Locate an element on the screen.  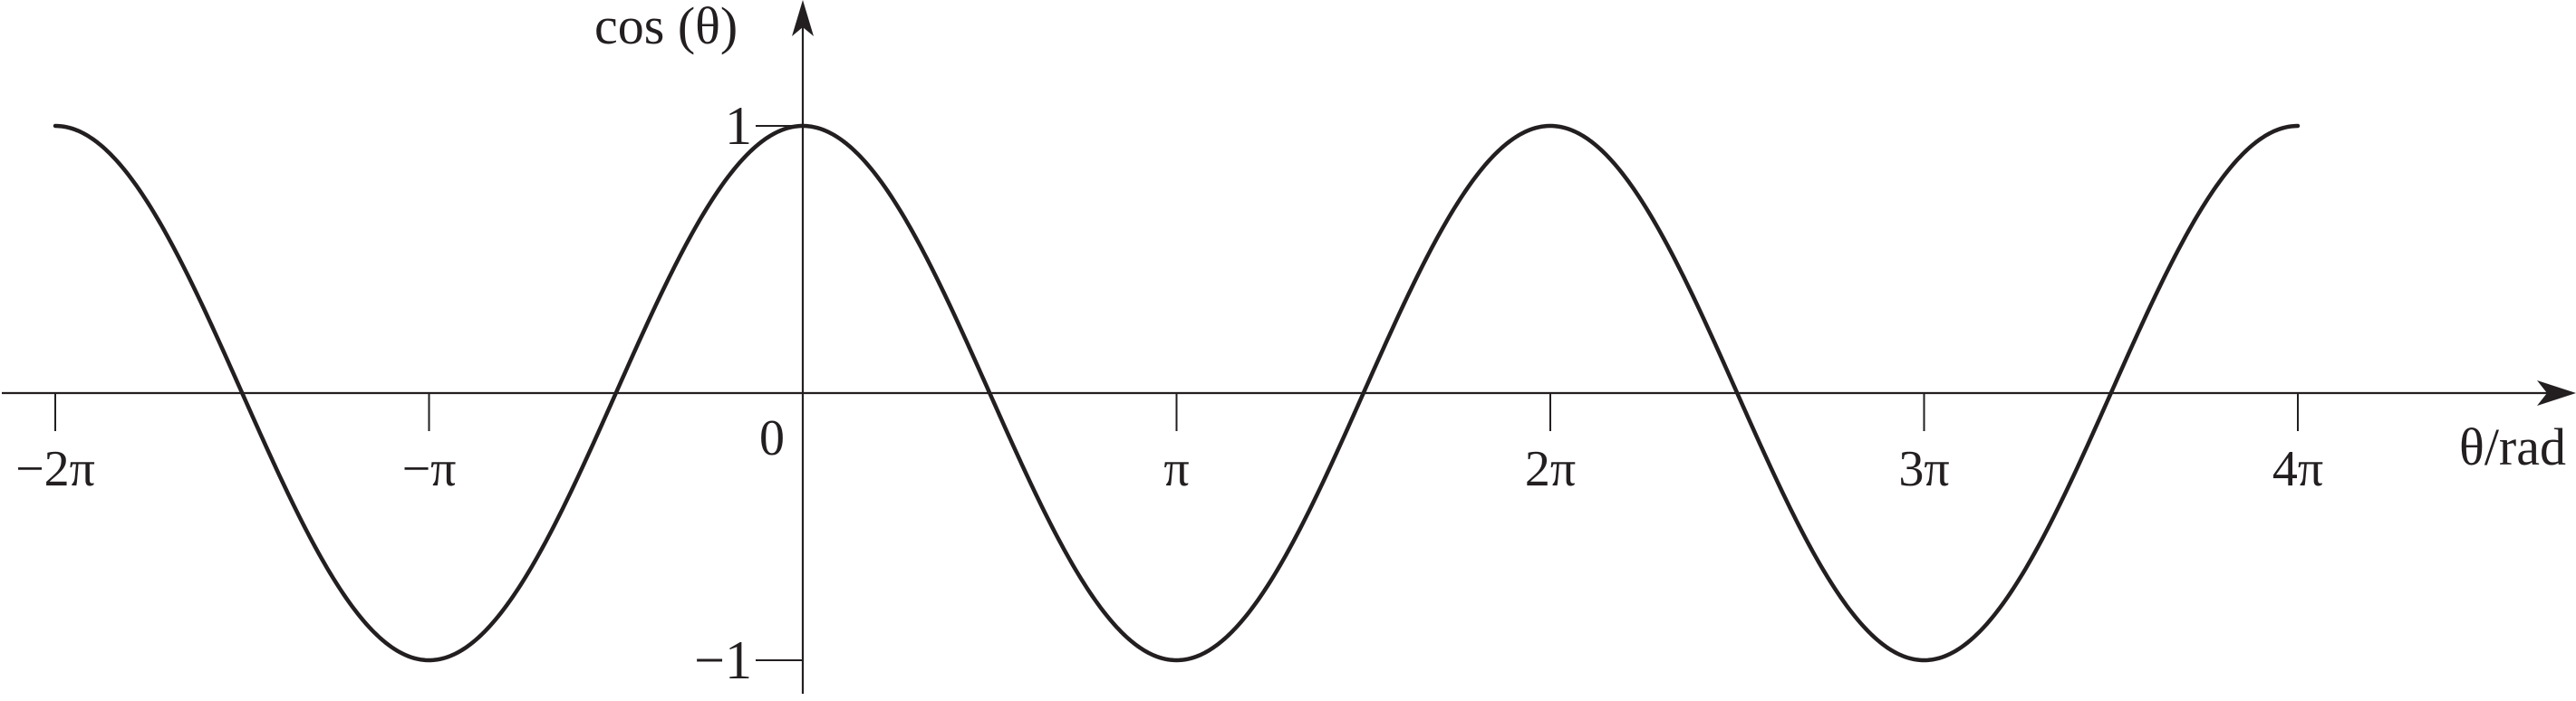
y-axis-arrow is located at coordinates (803, 18).